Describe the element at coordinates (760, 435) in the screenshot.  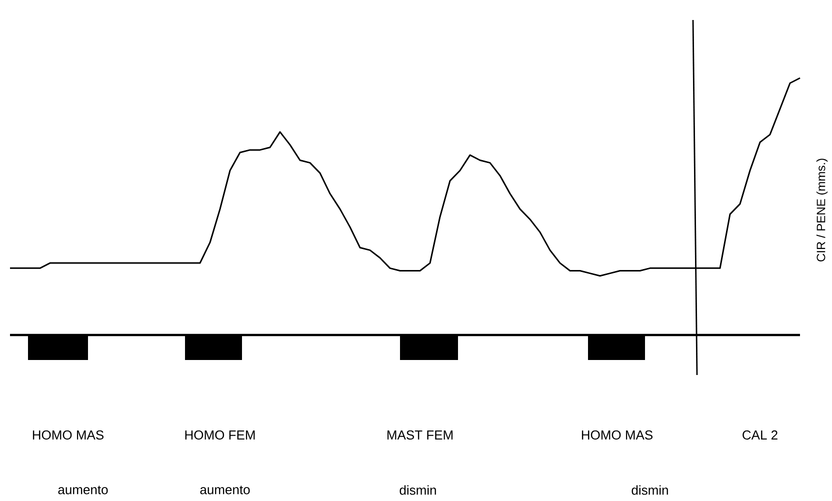
I see `text: CAL 2` at that location.